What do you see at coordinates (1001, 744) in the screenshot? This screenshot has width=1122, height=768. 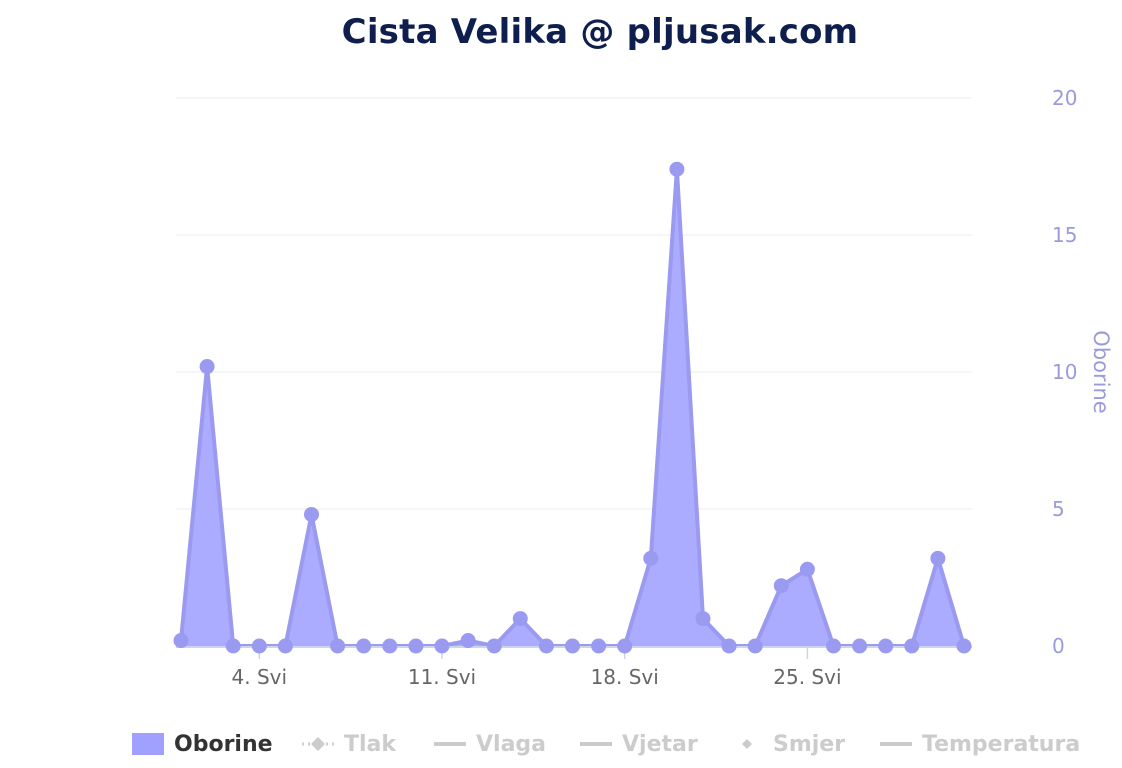 I see `legend-label: Temperatura` at bounding box center [1001, 744].